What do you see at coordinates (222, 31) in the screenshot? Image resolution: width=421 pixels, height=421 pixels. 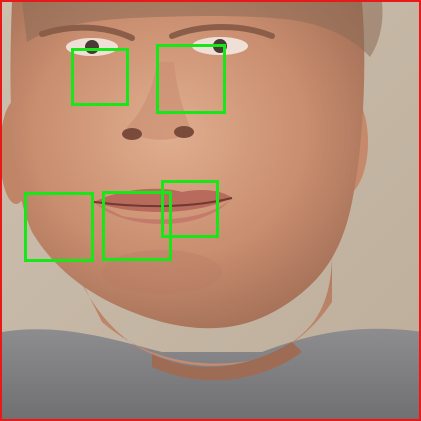 I see `right-eyebrow` at bounding box center [222, 31].